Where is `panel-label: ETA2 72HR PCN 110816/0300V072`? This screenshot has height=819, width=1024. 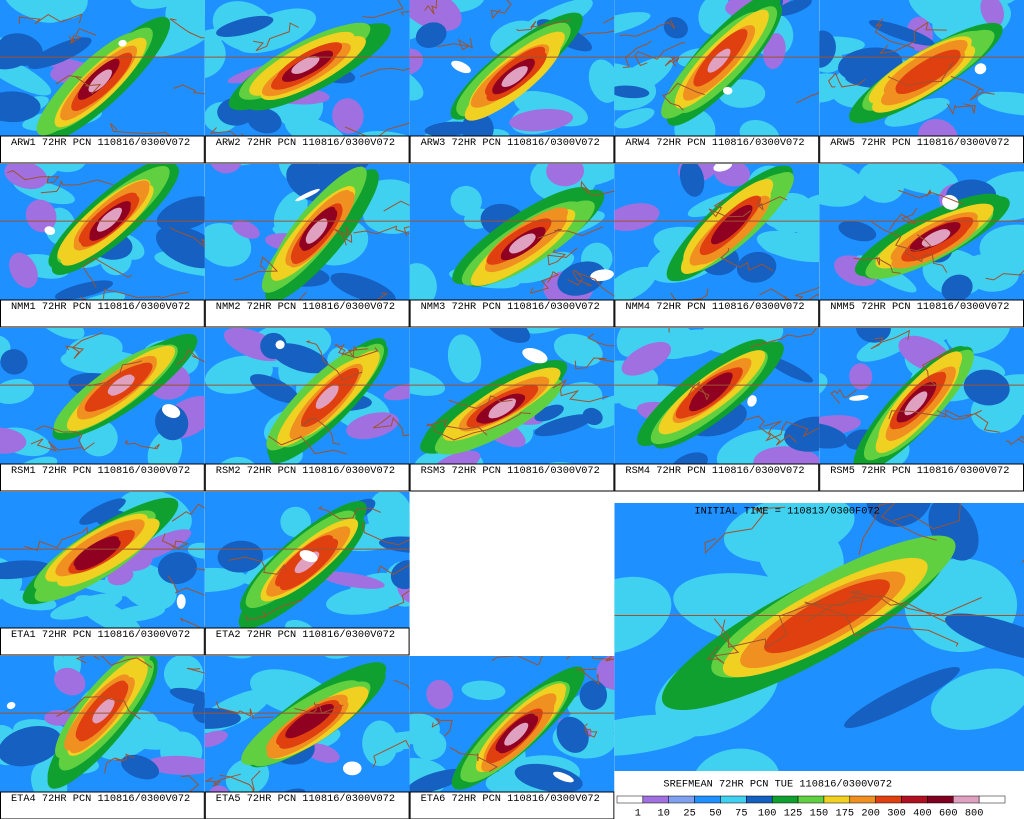
panel-label: ETA2 72HR PCN 110816/0300V072 is located at coordinates (305, 635).